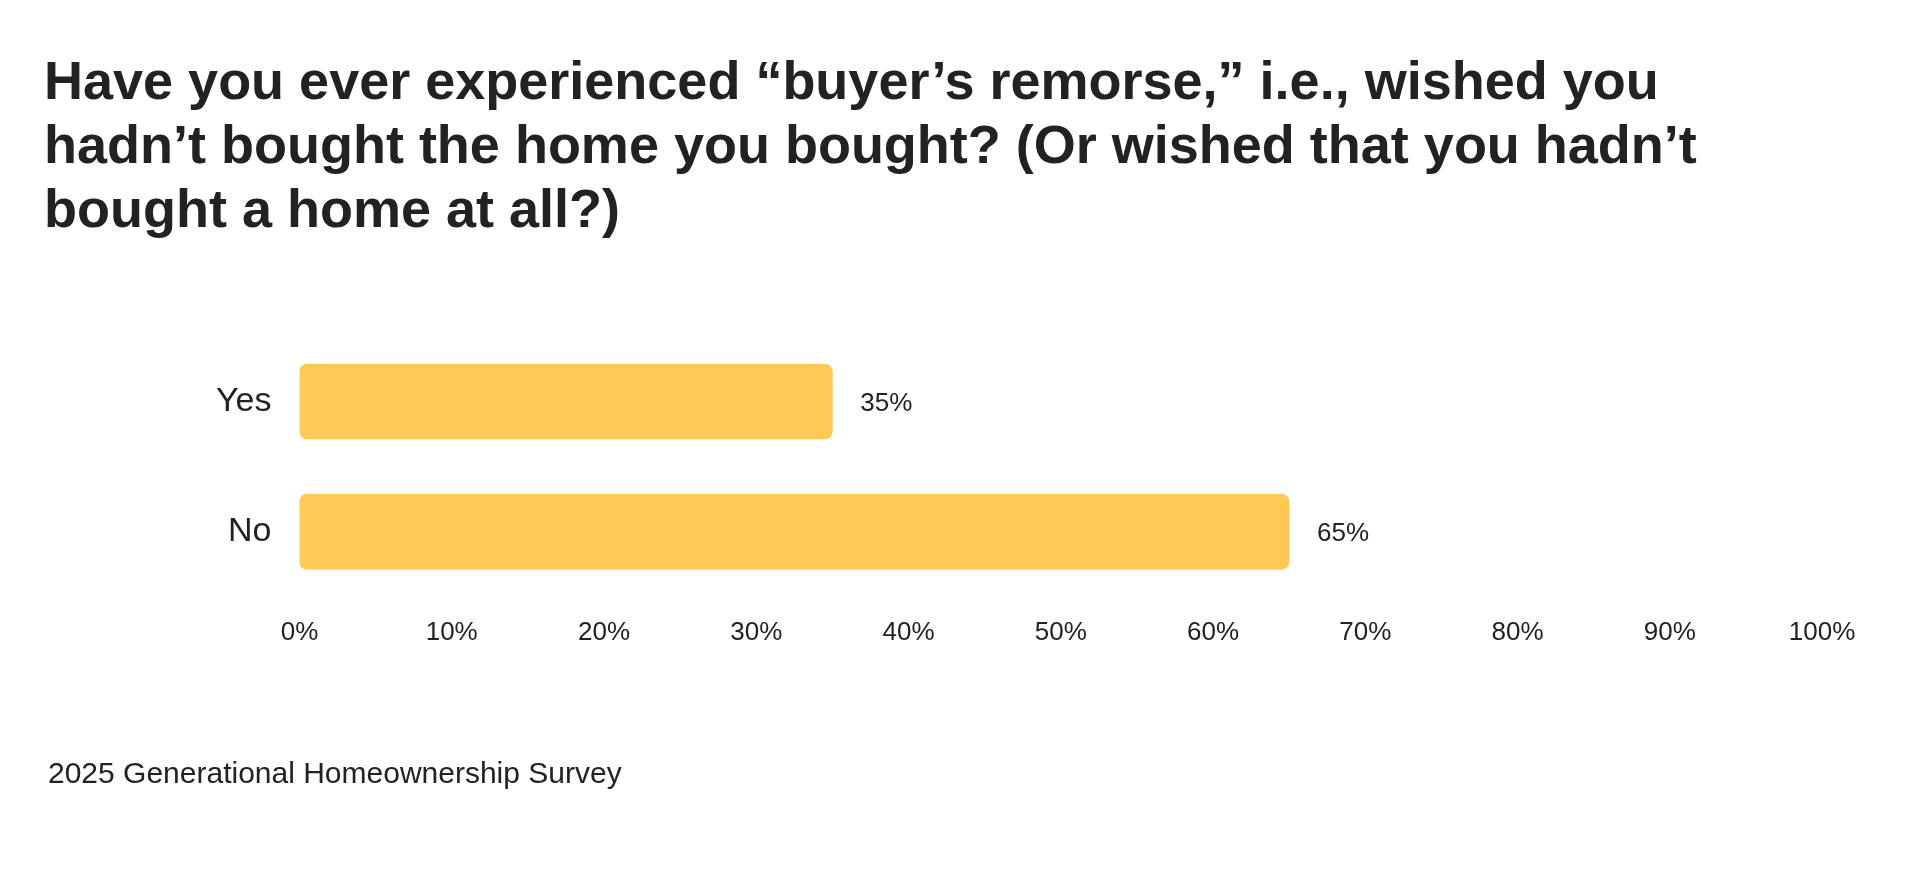  I want to click on x-tick-label: 30%, so click(756, 630).